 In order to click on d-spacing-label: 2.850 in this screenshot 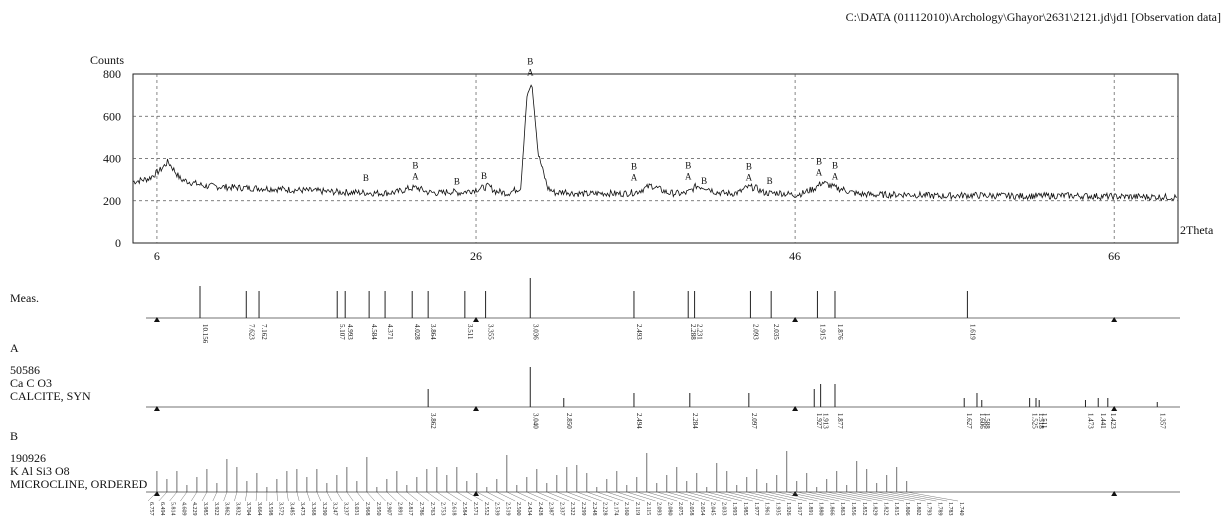, I will do `click(569, 421)`.